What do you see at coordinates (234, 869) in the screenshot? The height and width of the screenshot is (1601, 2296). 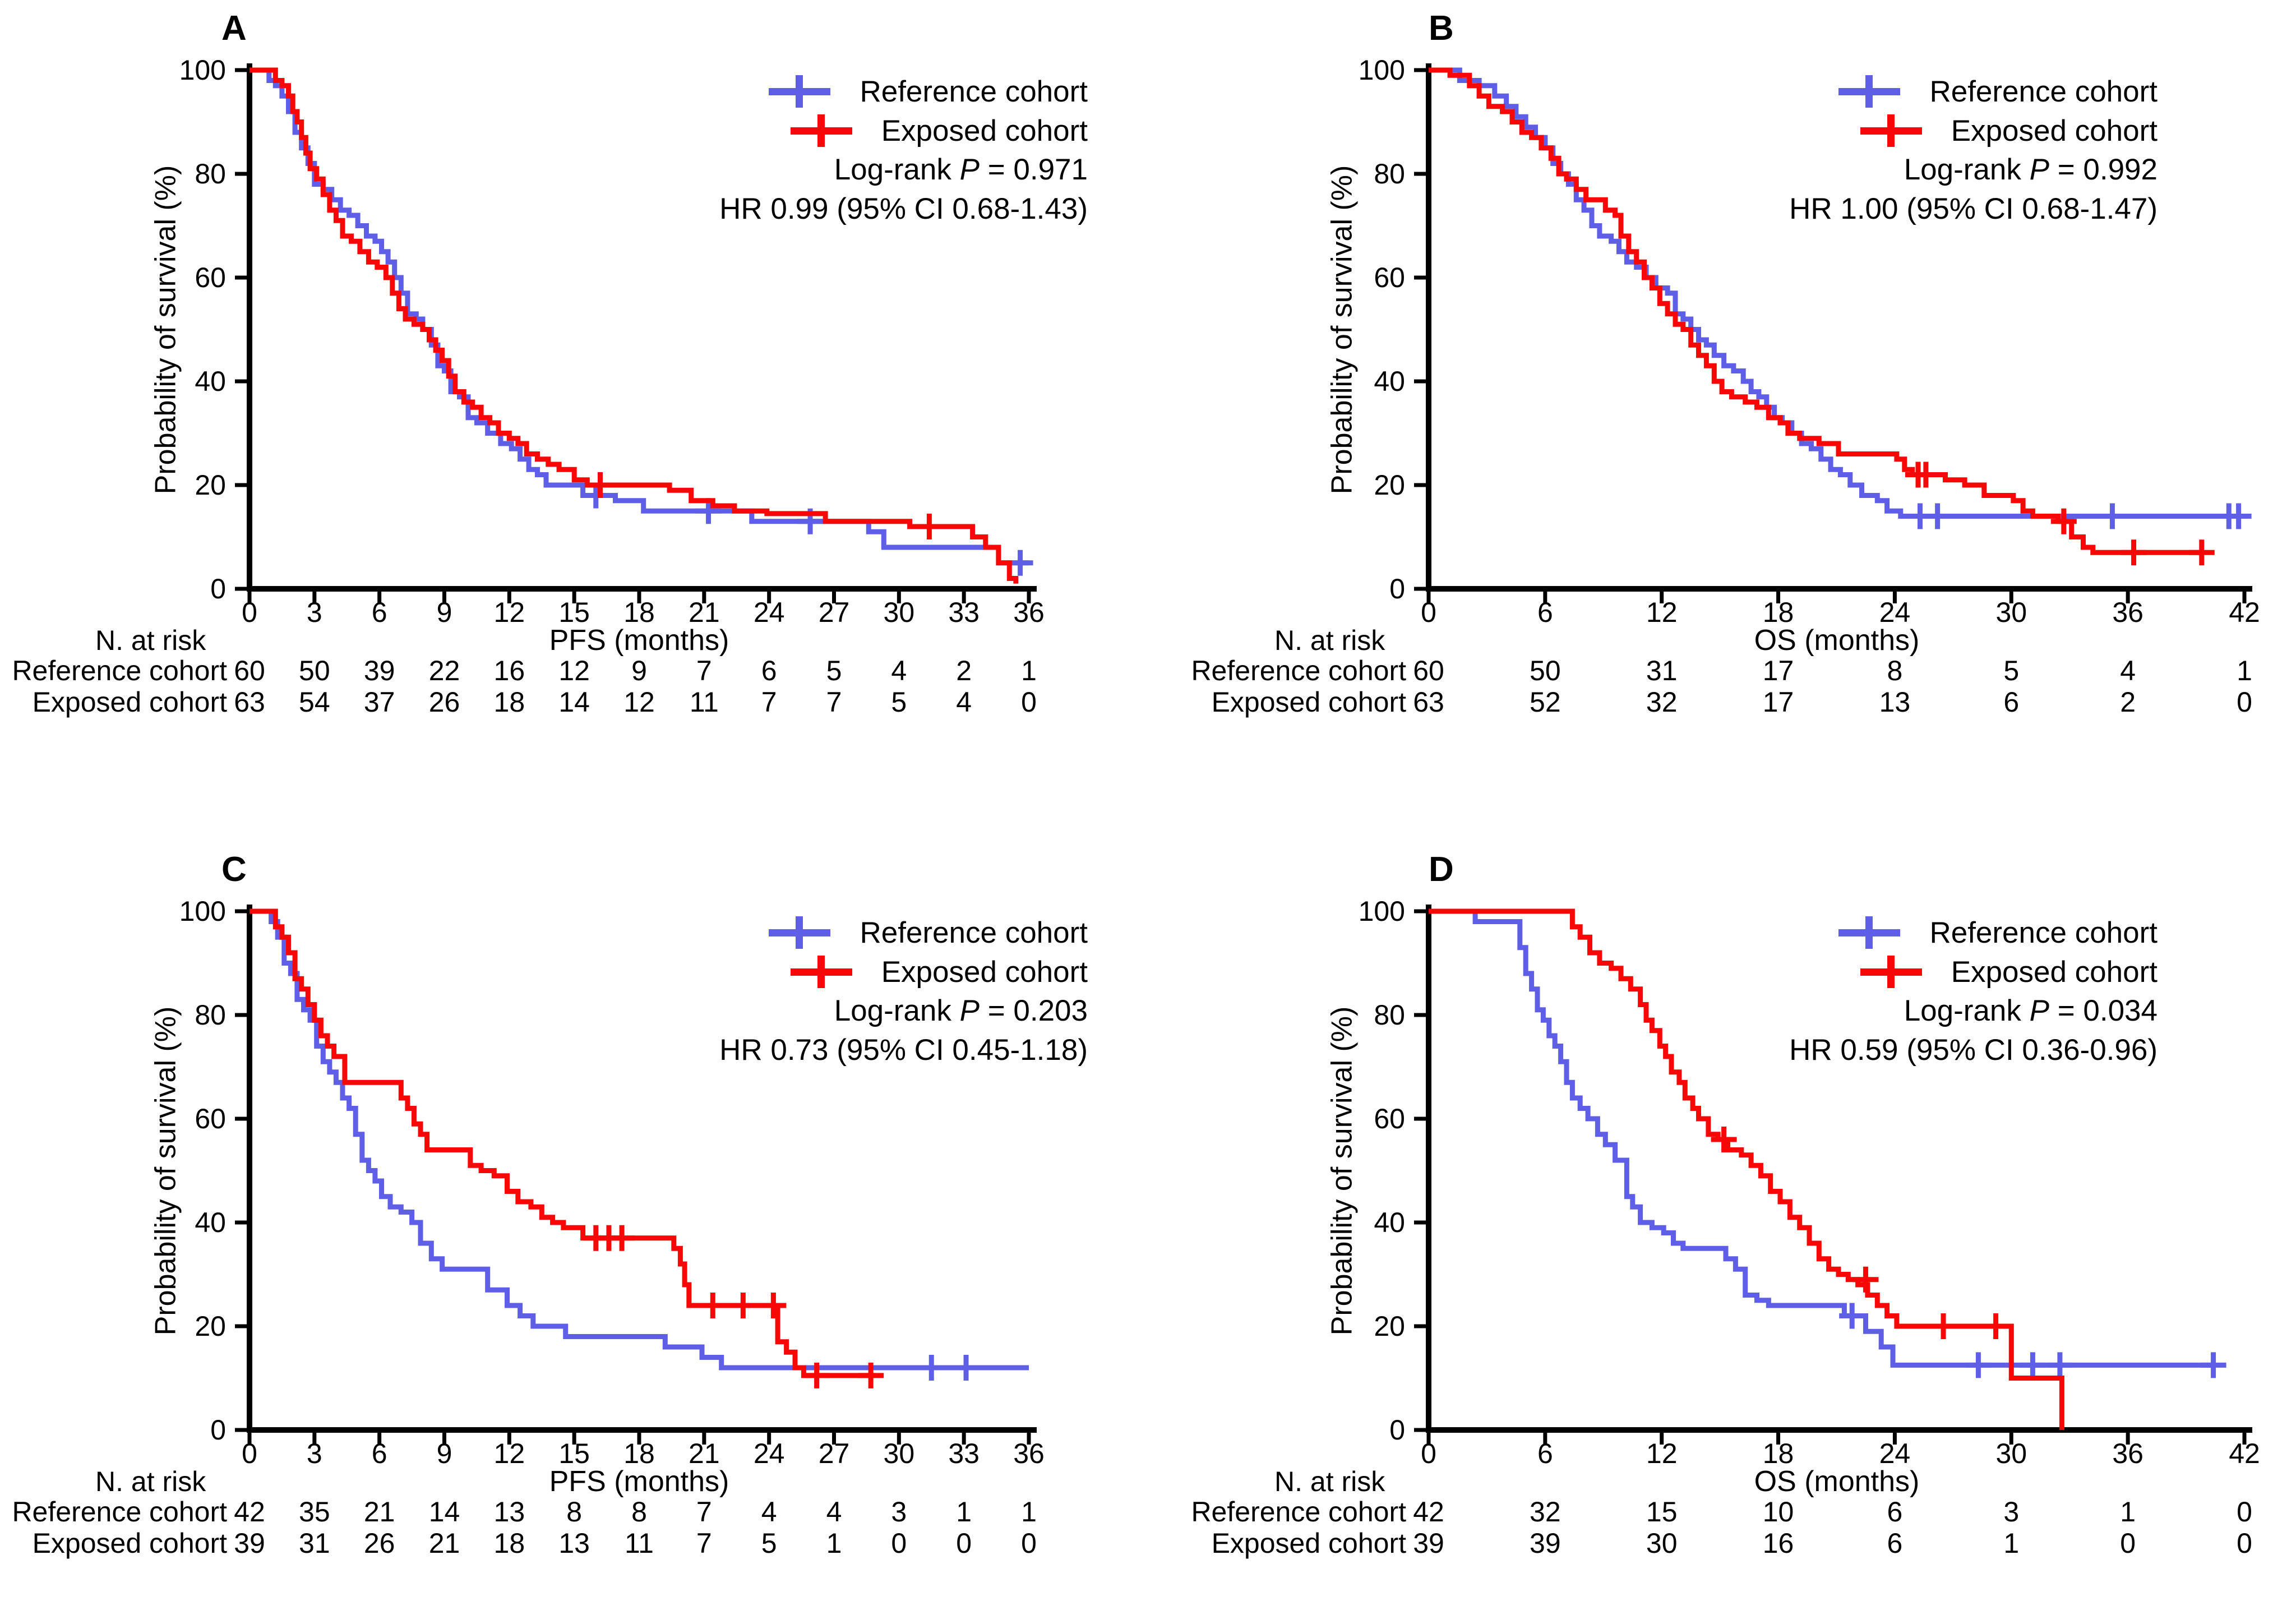 I see `panel-letter-c: C` at bounding box center [234, 869].